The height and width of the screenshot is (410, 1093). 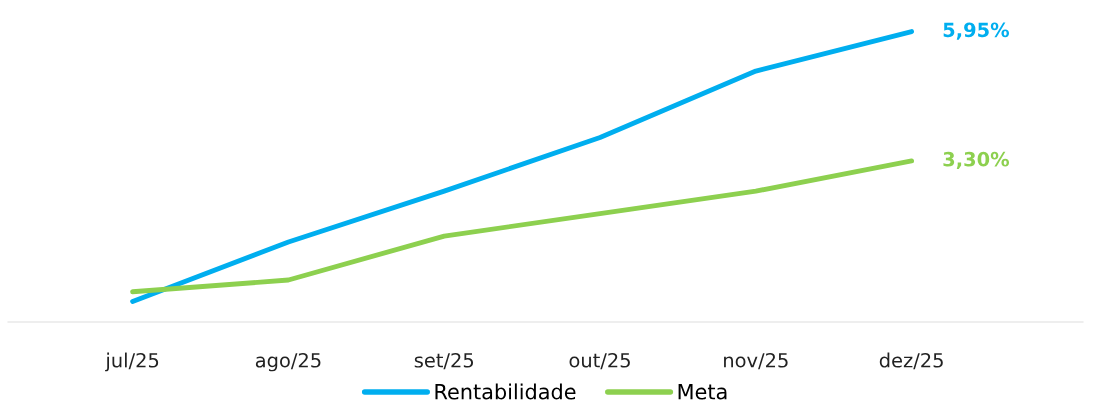 I want to click on x-tick-label: ago/25, so click(x=288, y=362).